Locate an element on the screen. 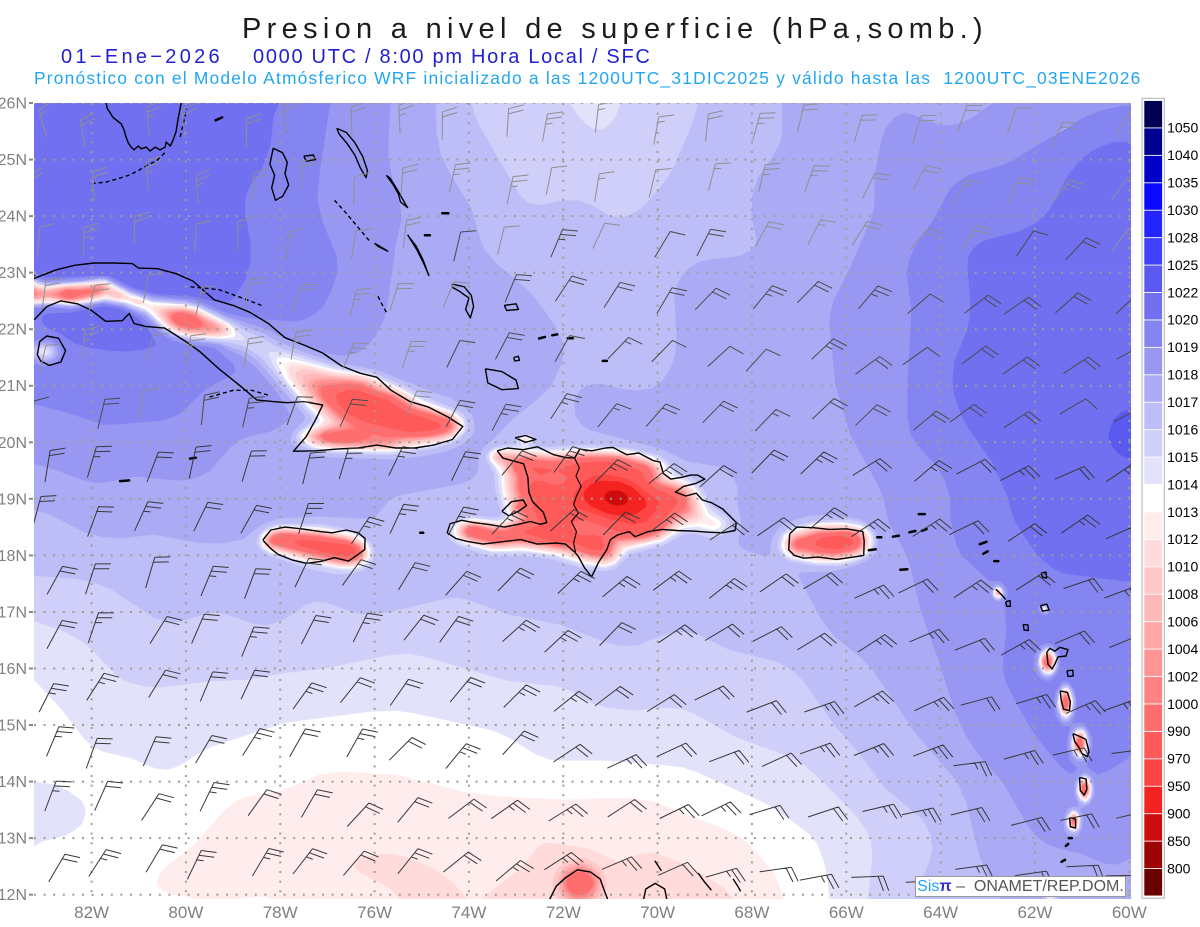 Image resolution: width=1200 pixels, height=927 pixels. svg-text: 850 is located at coordinates (1179, 841).